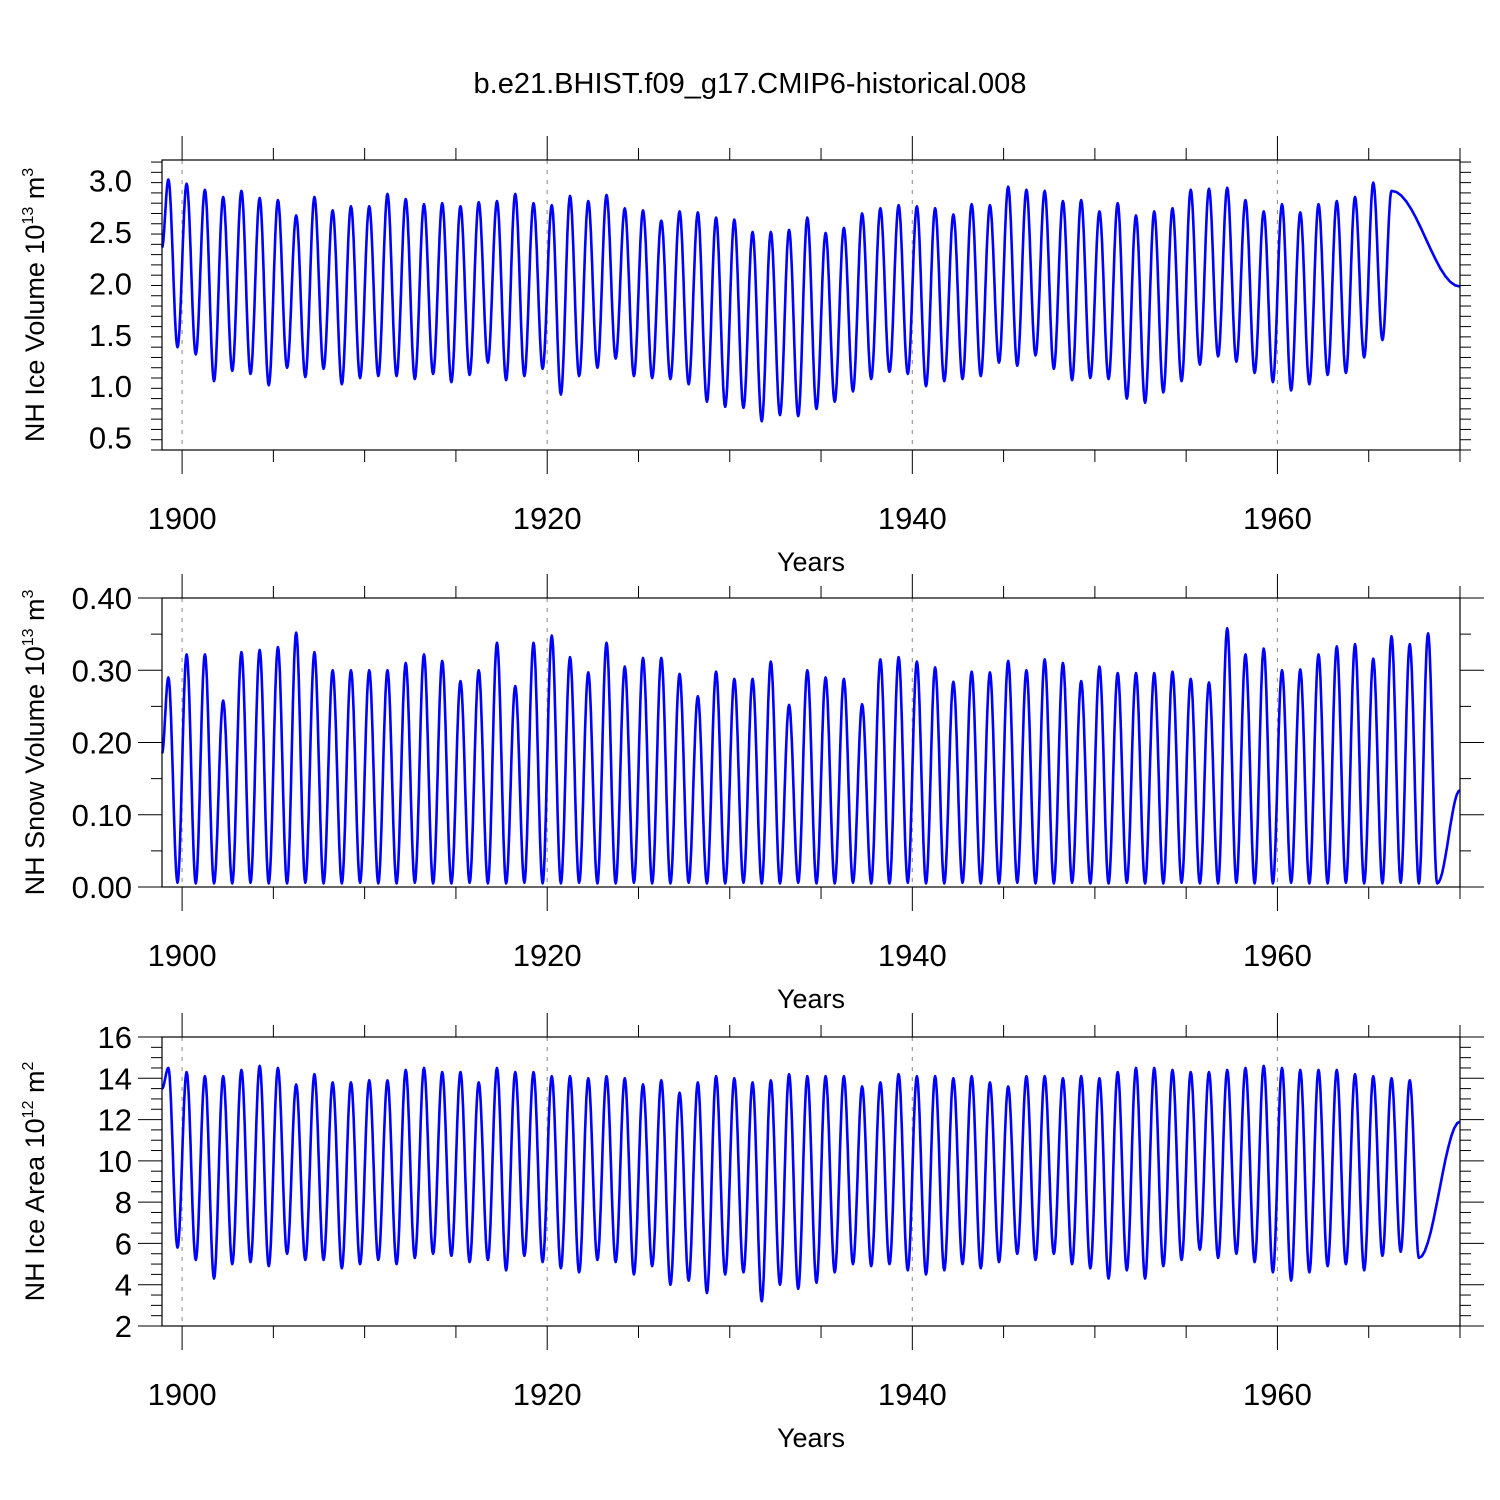  What do you see at coordinates (102, 670) in the screenshot?
I see `y-tick-label: 0.30` at bounding box center [102, 670].